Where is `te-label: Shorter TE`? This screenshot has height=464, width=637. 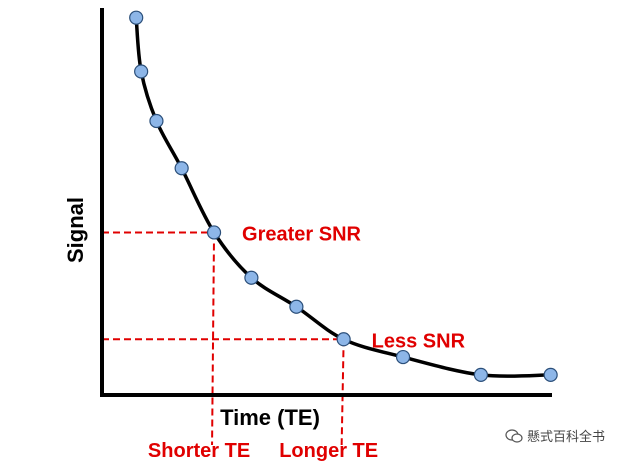
te-label: Shorter TE is located at coordinates (199, 451).